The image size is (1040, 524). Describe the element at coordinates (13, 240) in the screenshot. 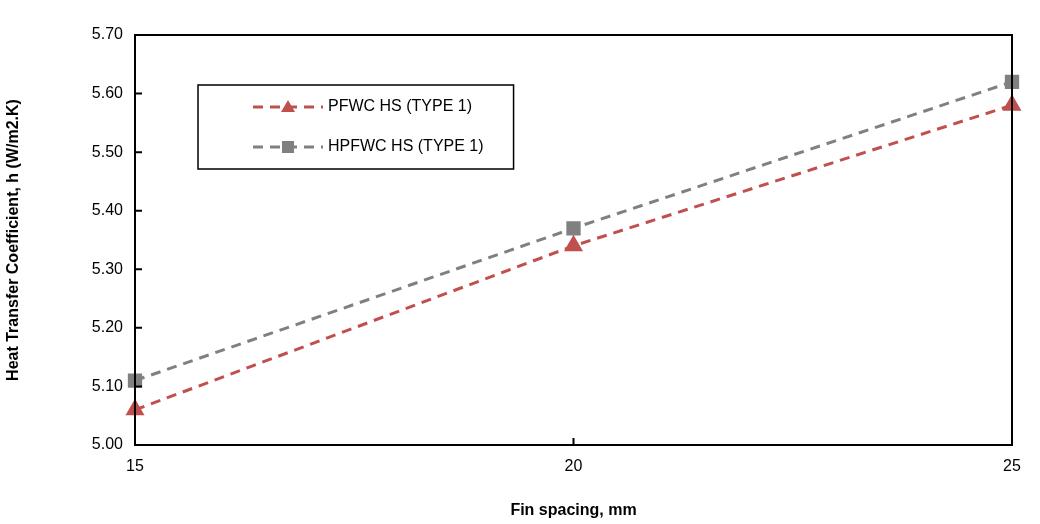

I see `y-axis-title: Heat Transfer Coefficient, h (W/m2.K)` at that location.